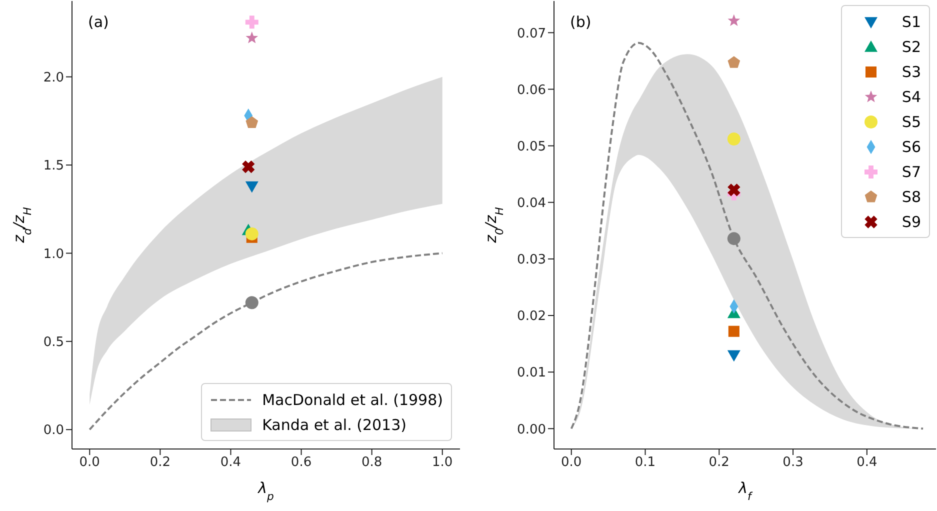  I want to click on x-tick-label: 1.0, so click(442, 462).